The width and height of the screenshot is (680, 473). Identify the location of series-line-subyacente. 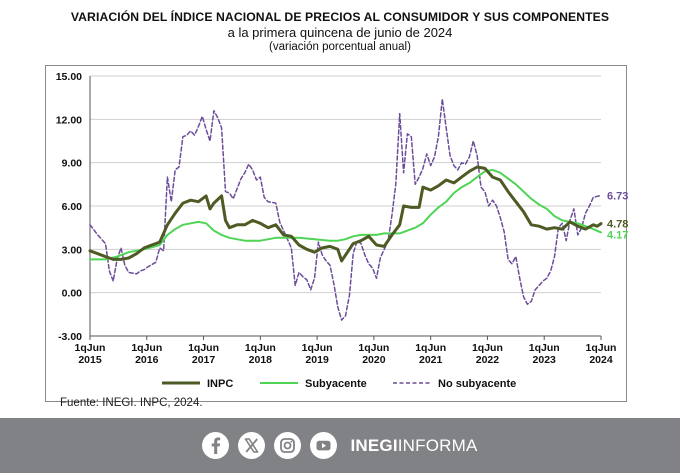
(345, 214).